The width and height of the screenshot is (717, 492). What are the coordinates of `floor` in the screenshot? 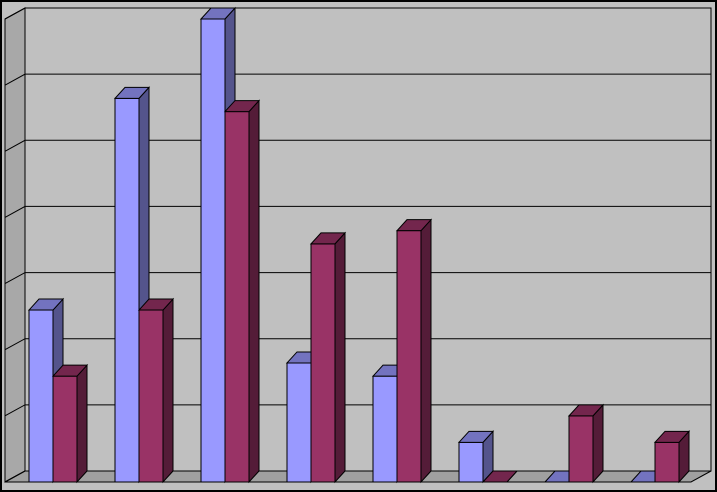 It's located at (358, 476).